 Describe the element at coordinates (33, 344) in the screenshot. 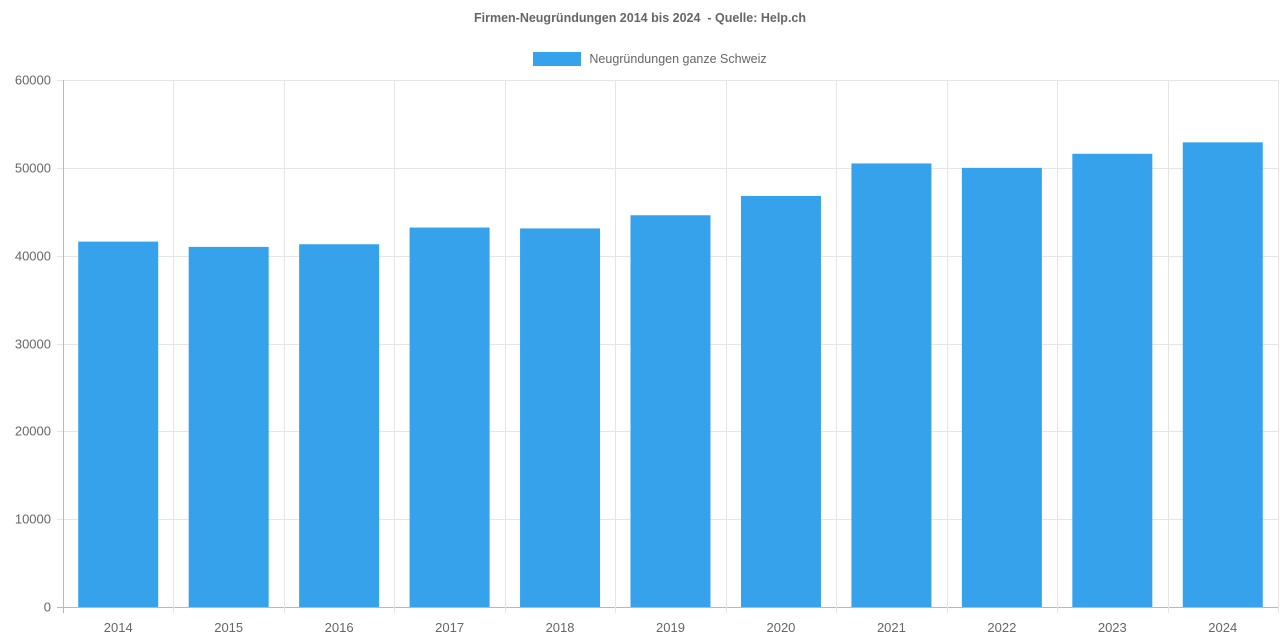

I see `y-tick-label: 30000` at that location.